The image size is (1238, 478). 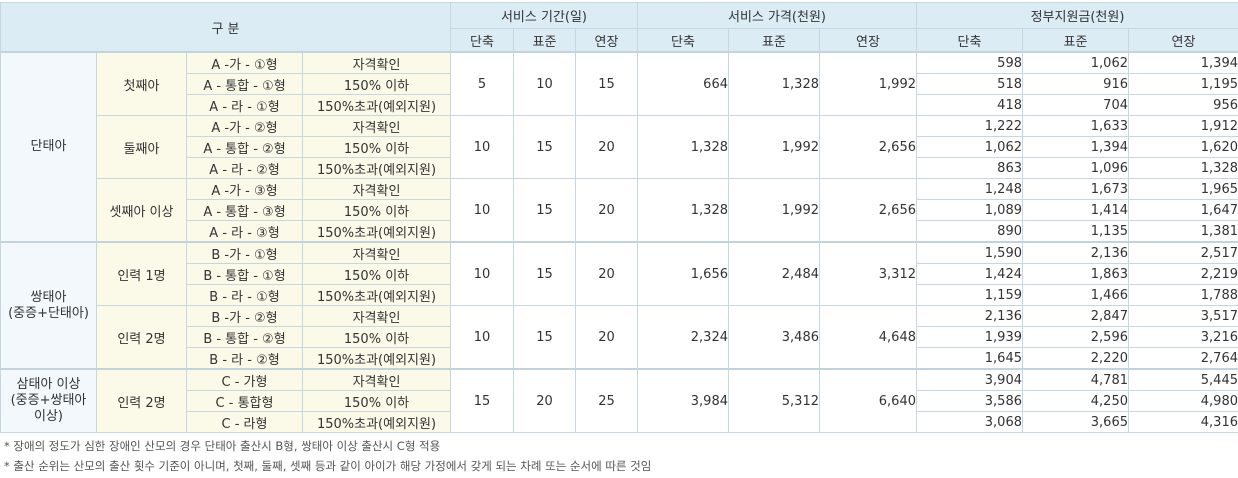 What do you see at coordinates (1075, 252) in the screenshot?
I see `gov-standard: 2,136` at bounding box center [1075, 252].